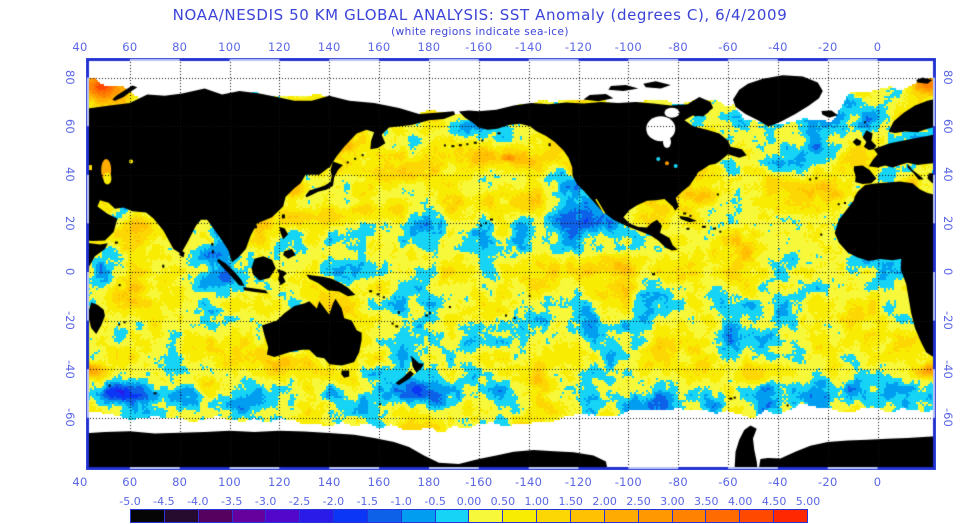 This screenshot has height=524, width=960. Describe the element at coordinates (706, 501) in the screenshot. I see `colorbar-tick-label: 3.50` at that location.